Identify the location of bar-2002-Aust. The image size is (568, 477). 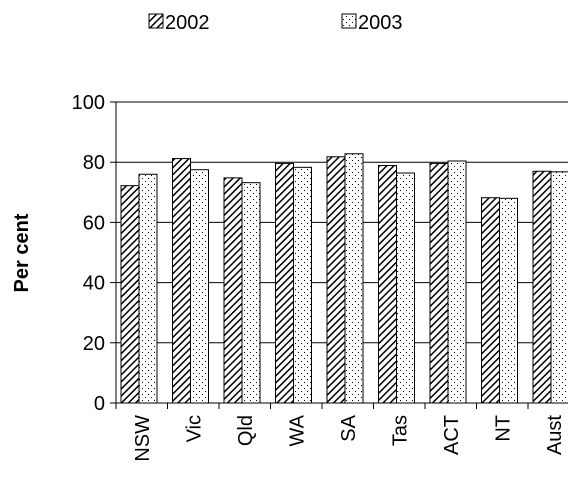
(542, 287).